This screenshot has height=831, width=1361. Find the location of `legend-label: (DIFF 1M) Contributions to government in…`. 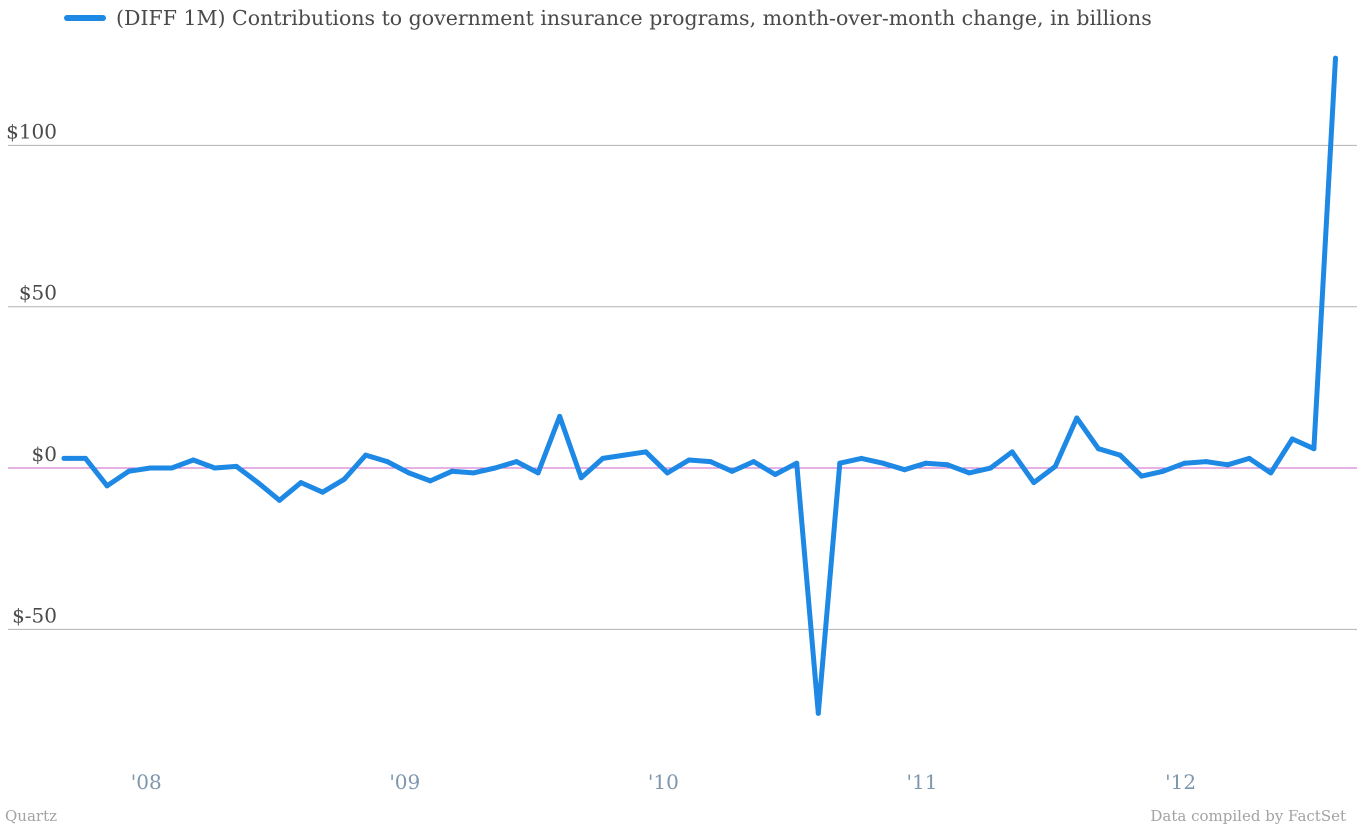

legend-label: (DIFF 1M) Contributions to government in… is located at coordinates (634, 18).